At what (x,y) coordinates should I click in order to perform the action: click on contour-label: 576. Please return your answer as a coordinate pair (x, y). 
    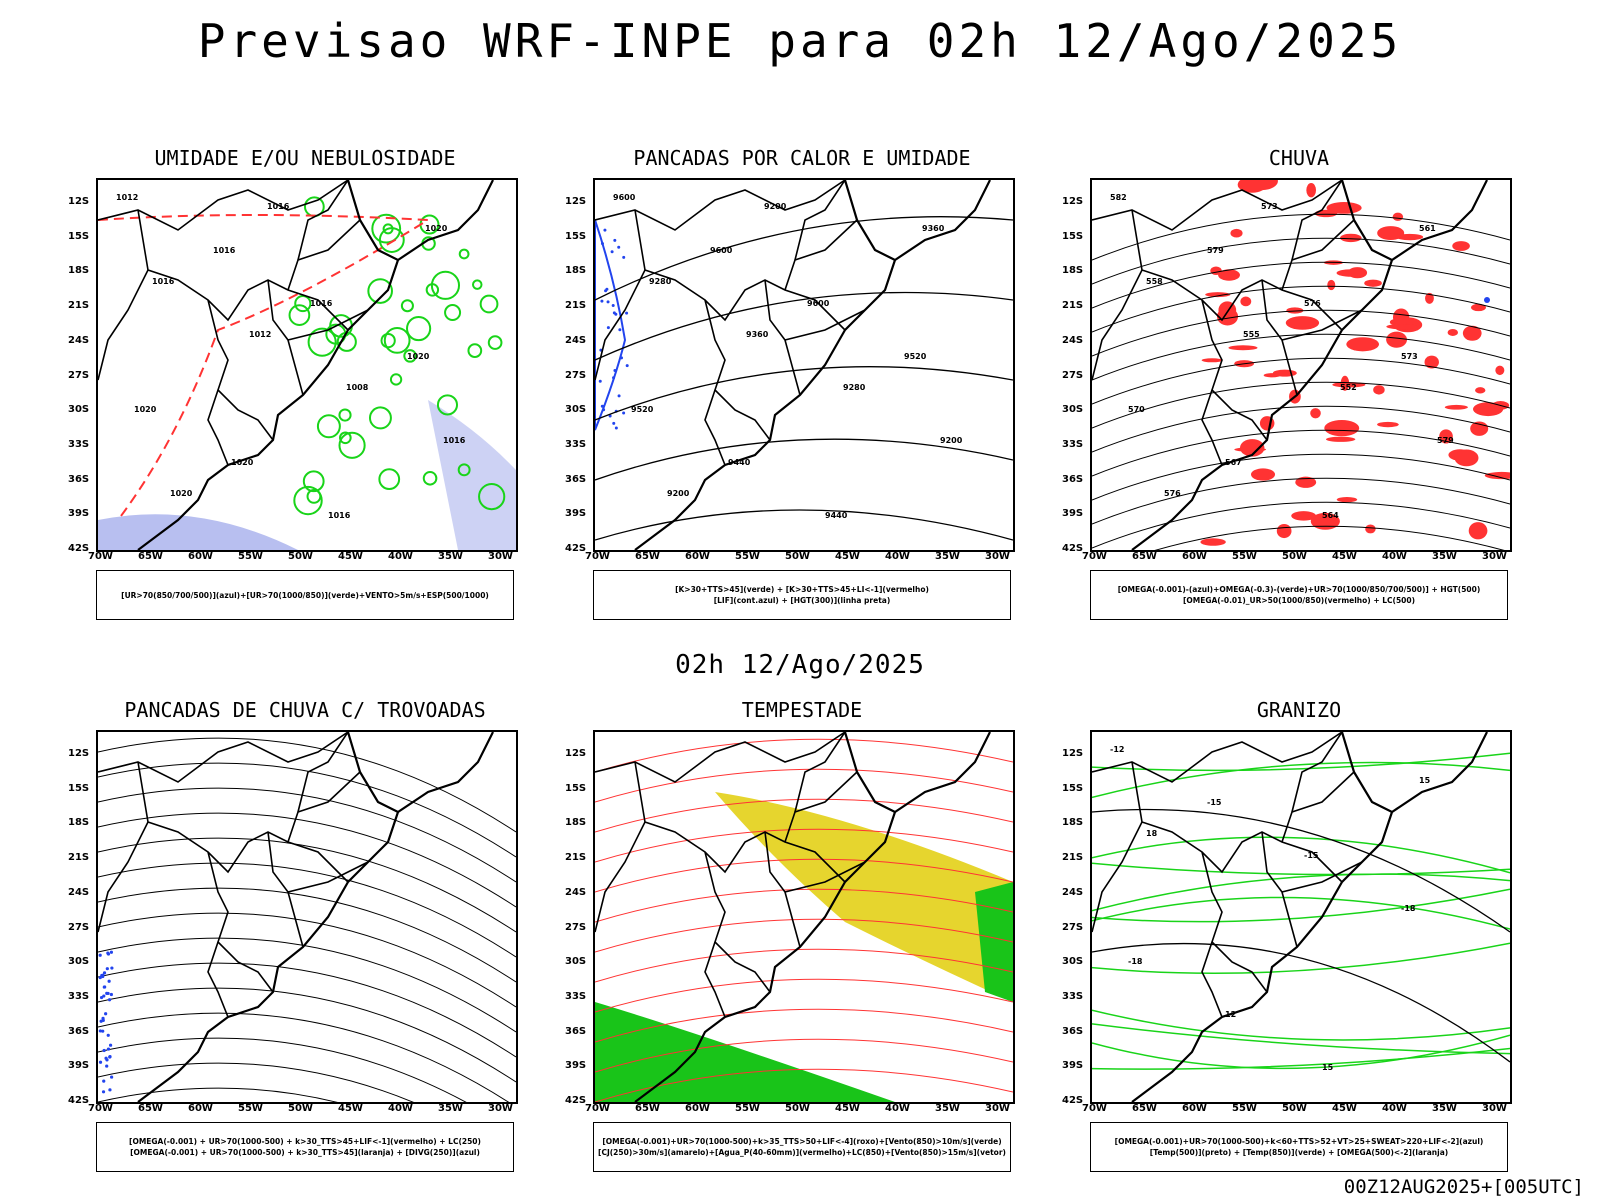
    Looking at the image, I should click on (1312, 303).